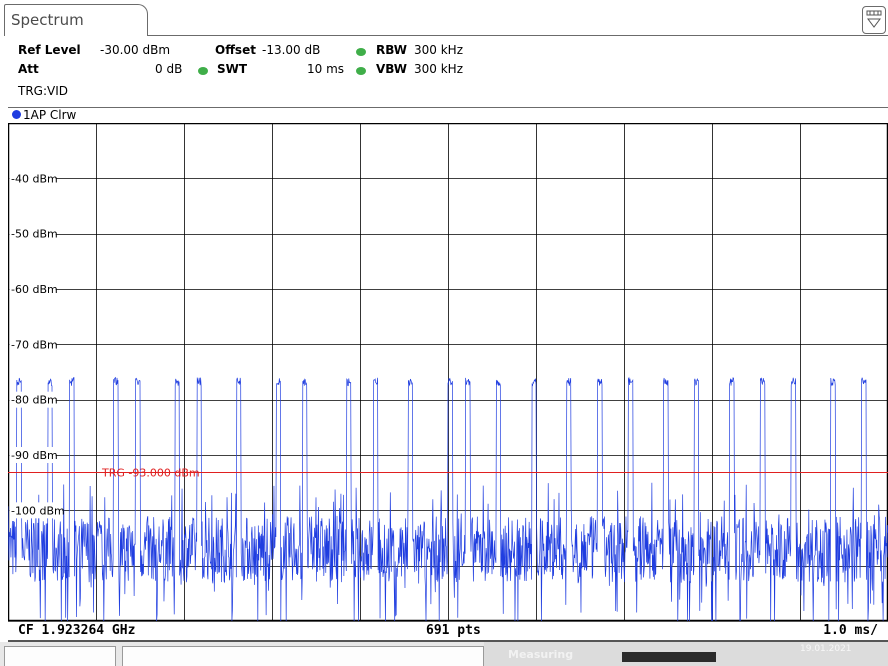 The height and width of the screenshot is (666, 888). What do you see at coordinates (28, 69) in the screenshot?
I see `att-label: Att` at bounding box center [28, 69].